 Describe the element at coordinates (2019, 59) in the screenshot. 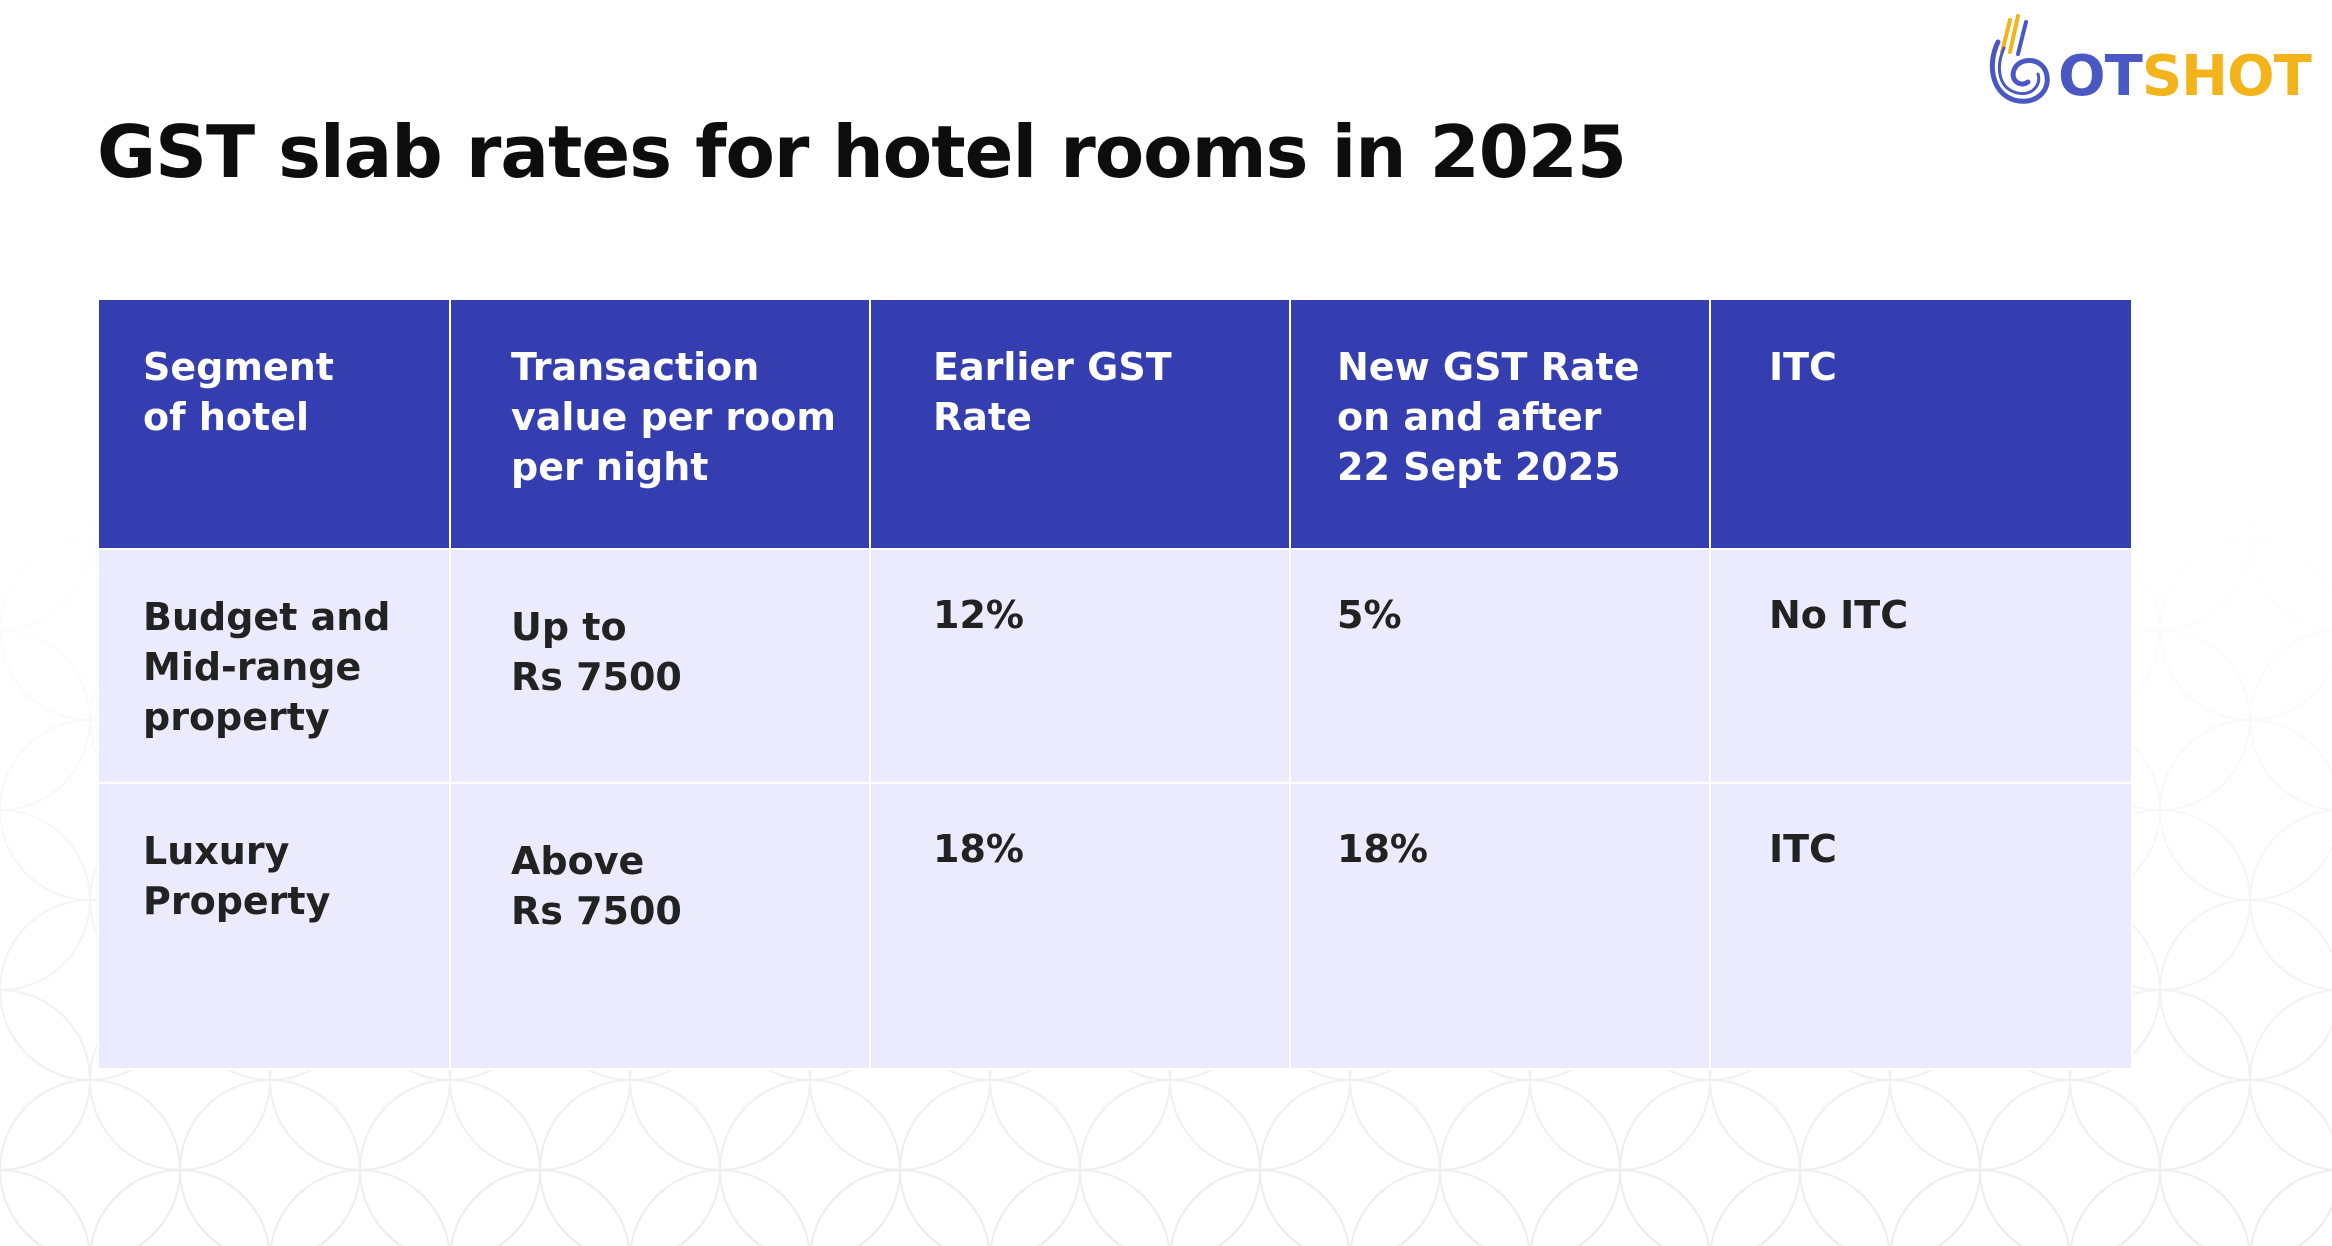

I see `b-swirl-logo-icon` at that location.